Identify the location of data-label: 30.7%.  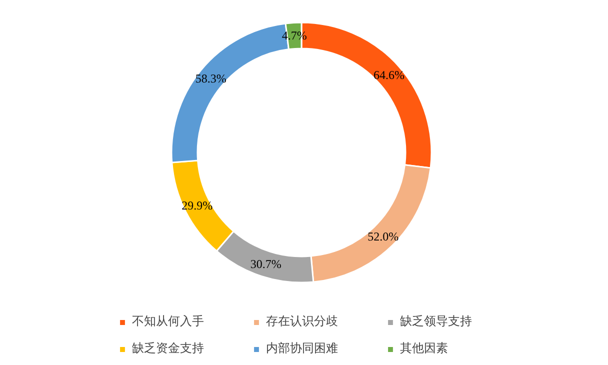
(266, 263).